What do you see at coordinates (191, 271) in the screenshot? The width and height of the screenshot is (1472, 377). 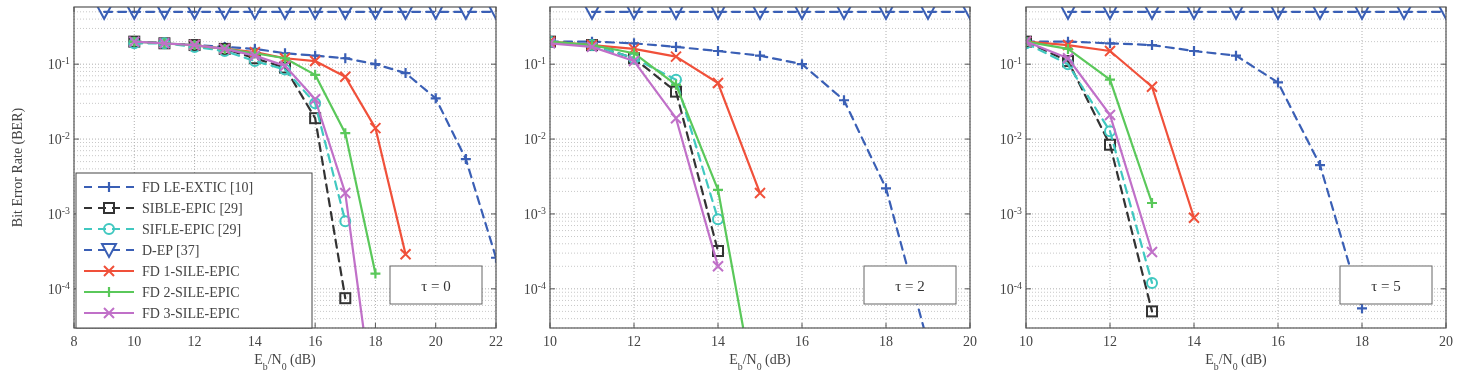 I see `legend-label: FD 1-SILE-EPIC` at bounding box center [191, 271].